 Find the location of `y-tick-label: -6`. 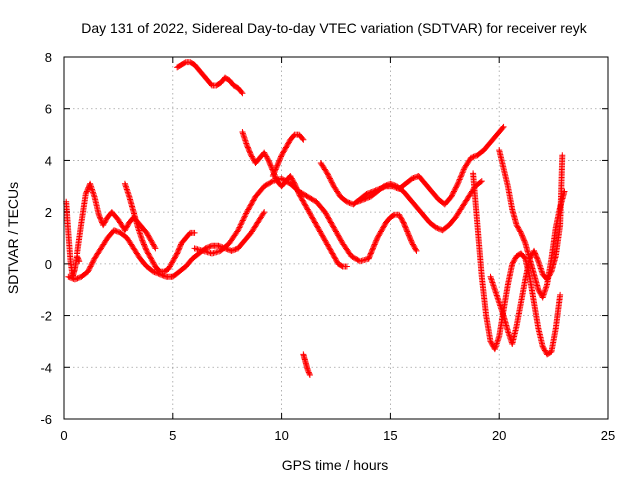

y-tick-label: -6 is located at coordinates (46, 419).